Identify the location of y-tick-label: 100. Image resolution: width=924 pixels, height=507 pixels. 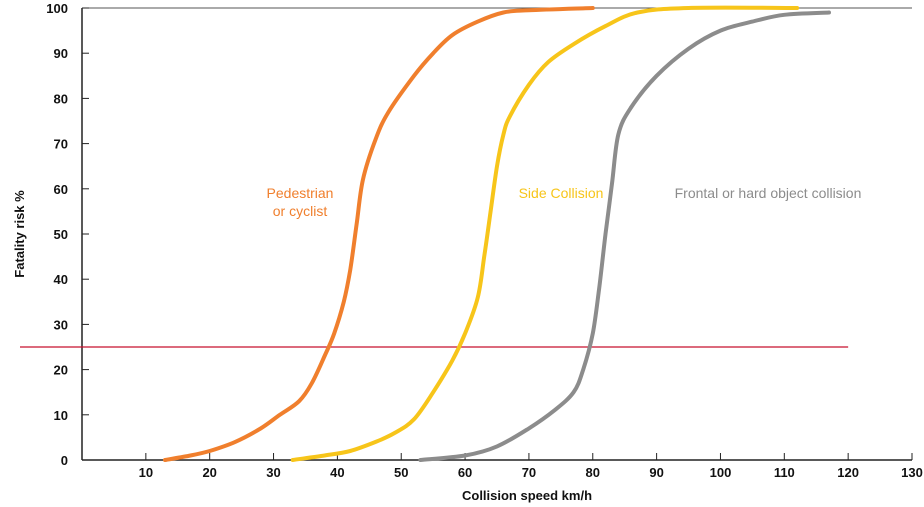
(57, 8).